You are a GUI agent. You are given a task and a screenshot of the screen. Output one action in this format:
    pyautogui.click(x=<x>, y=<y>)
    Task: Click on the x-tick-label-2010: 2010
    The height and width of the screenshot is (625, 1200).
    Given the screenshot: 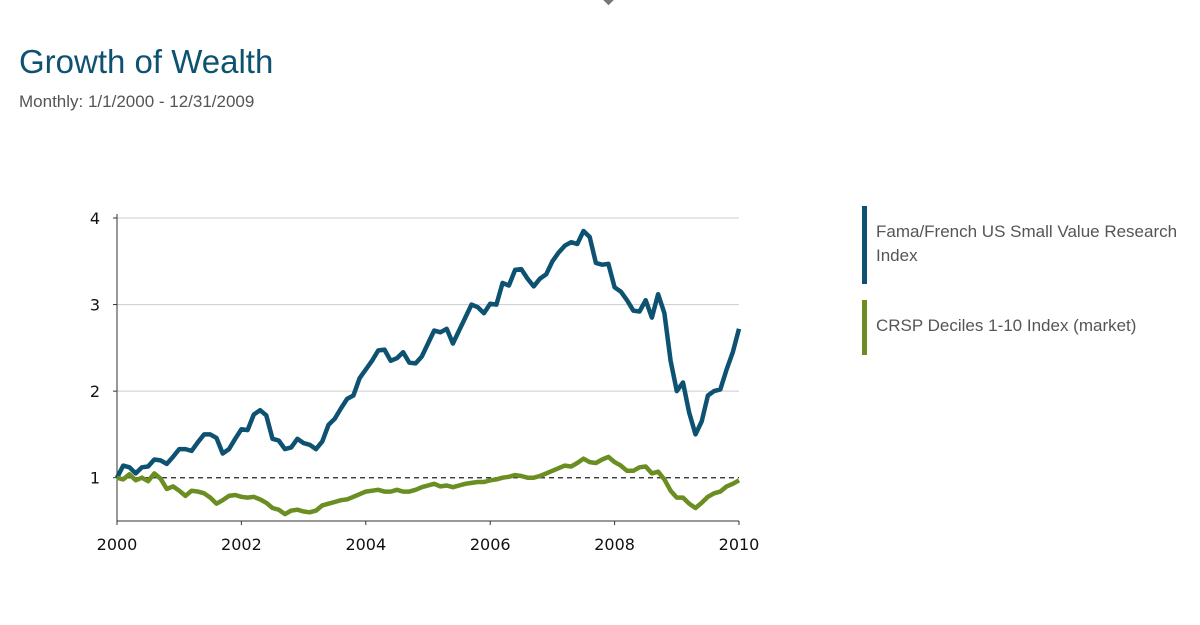 What is the action you would take?
    pyautogui.click(x=739, y=544)
    